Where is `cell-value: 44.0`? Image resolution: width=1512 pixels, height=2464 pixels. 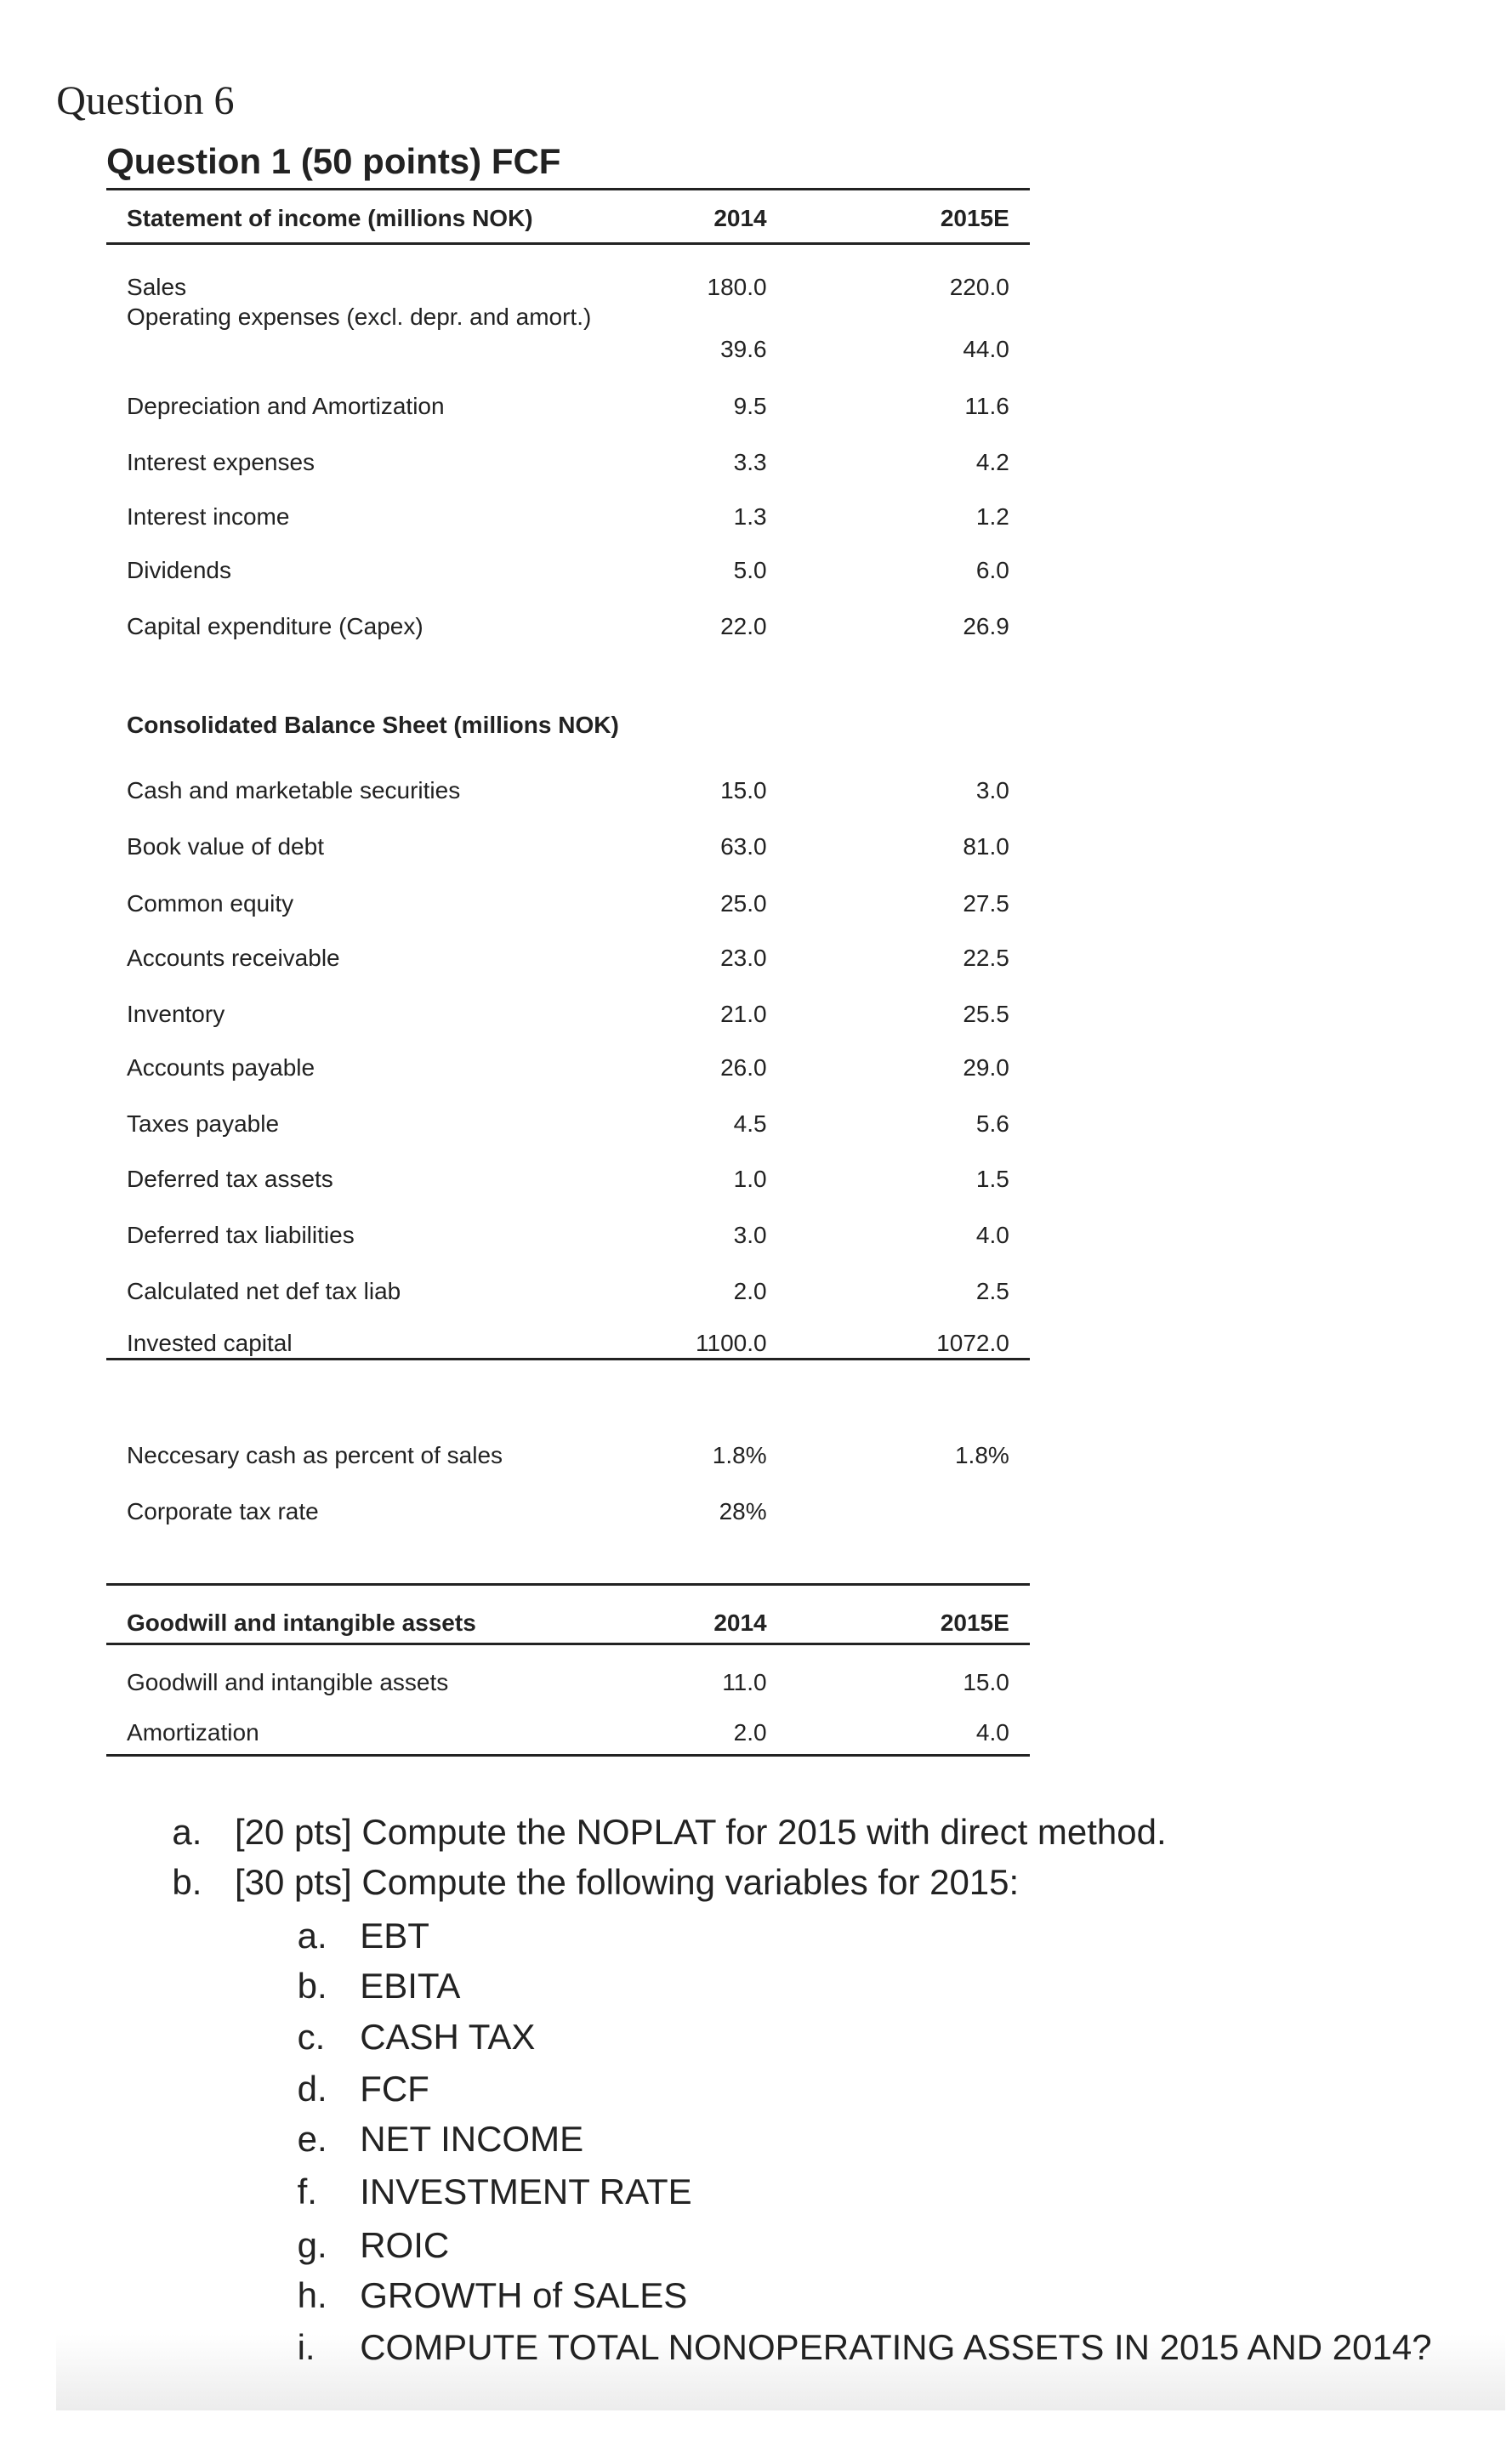
cell-value: 44.0 is located at coordinates (986, 349).